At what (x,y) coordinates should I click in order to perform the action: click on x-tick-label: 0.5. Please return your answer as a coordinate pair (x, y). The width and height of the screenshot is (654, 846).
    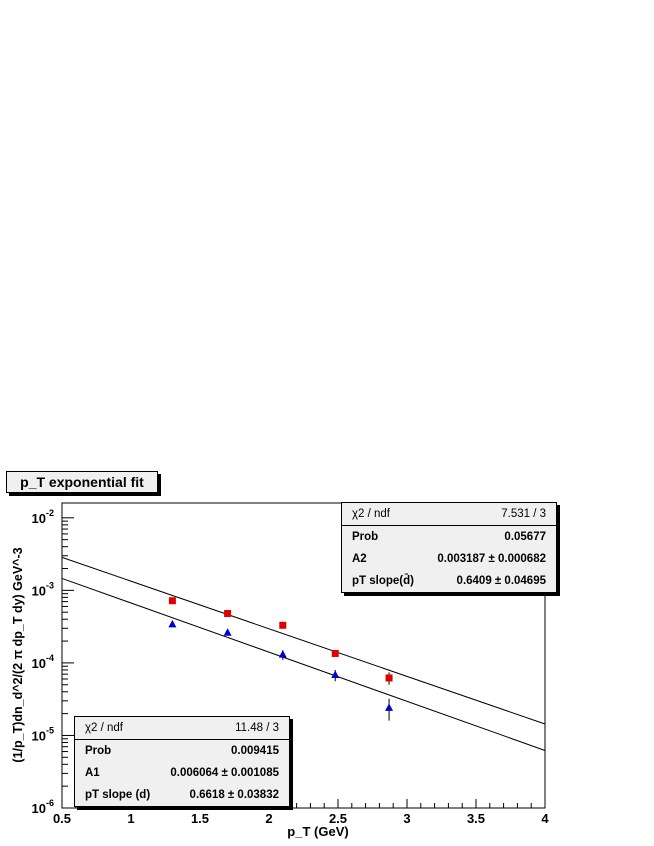
    Looking at the image, I should click on (62, 818).